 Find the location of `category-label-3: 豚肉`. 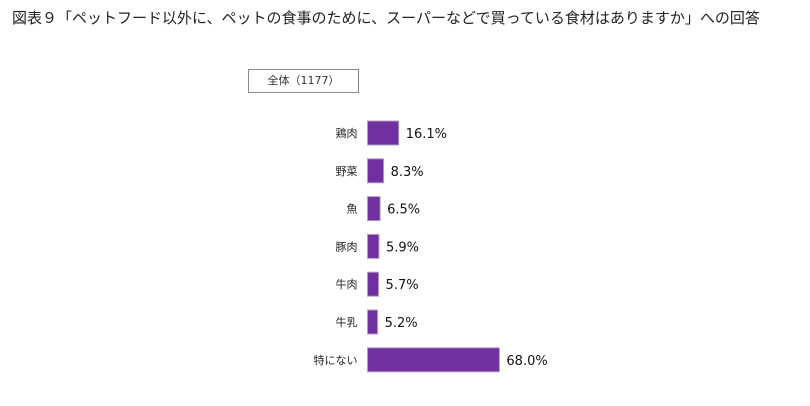

category-label-3: 豚肉 is located at coordinates (347, 246).